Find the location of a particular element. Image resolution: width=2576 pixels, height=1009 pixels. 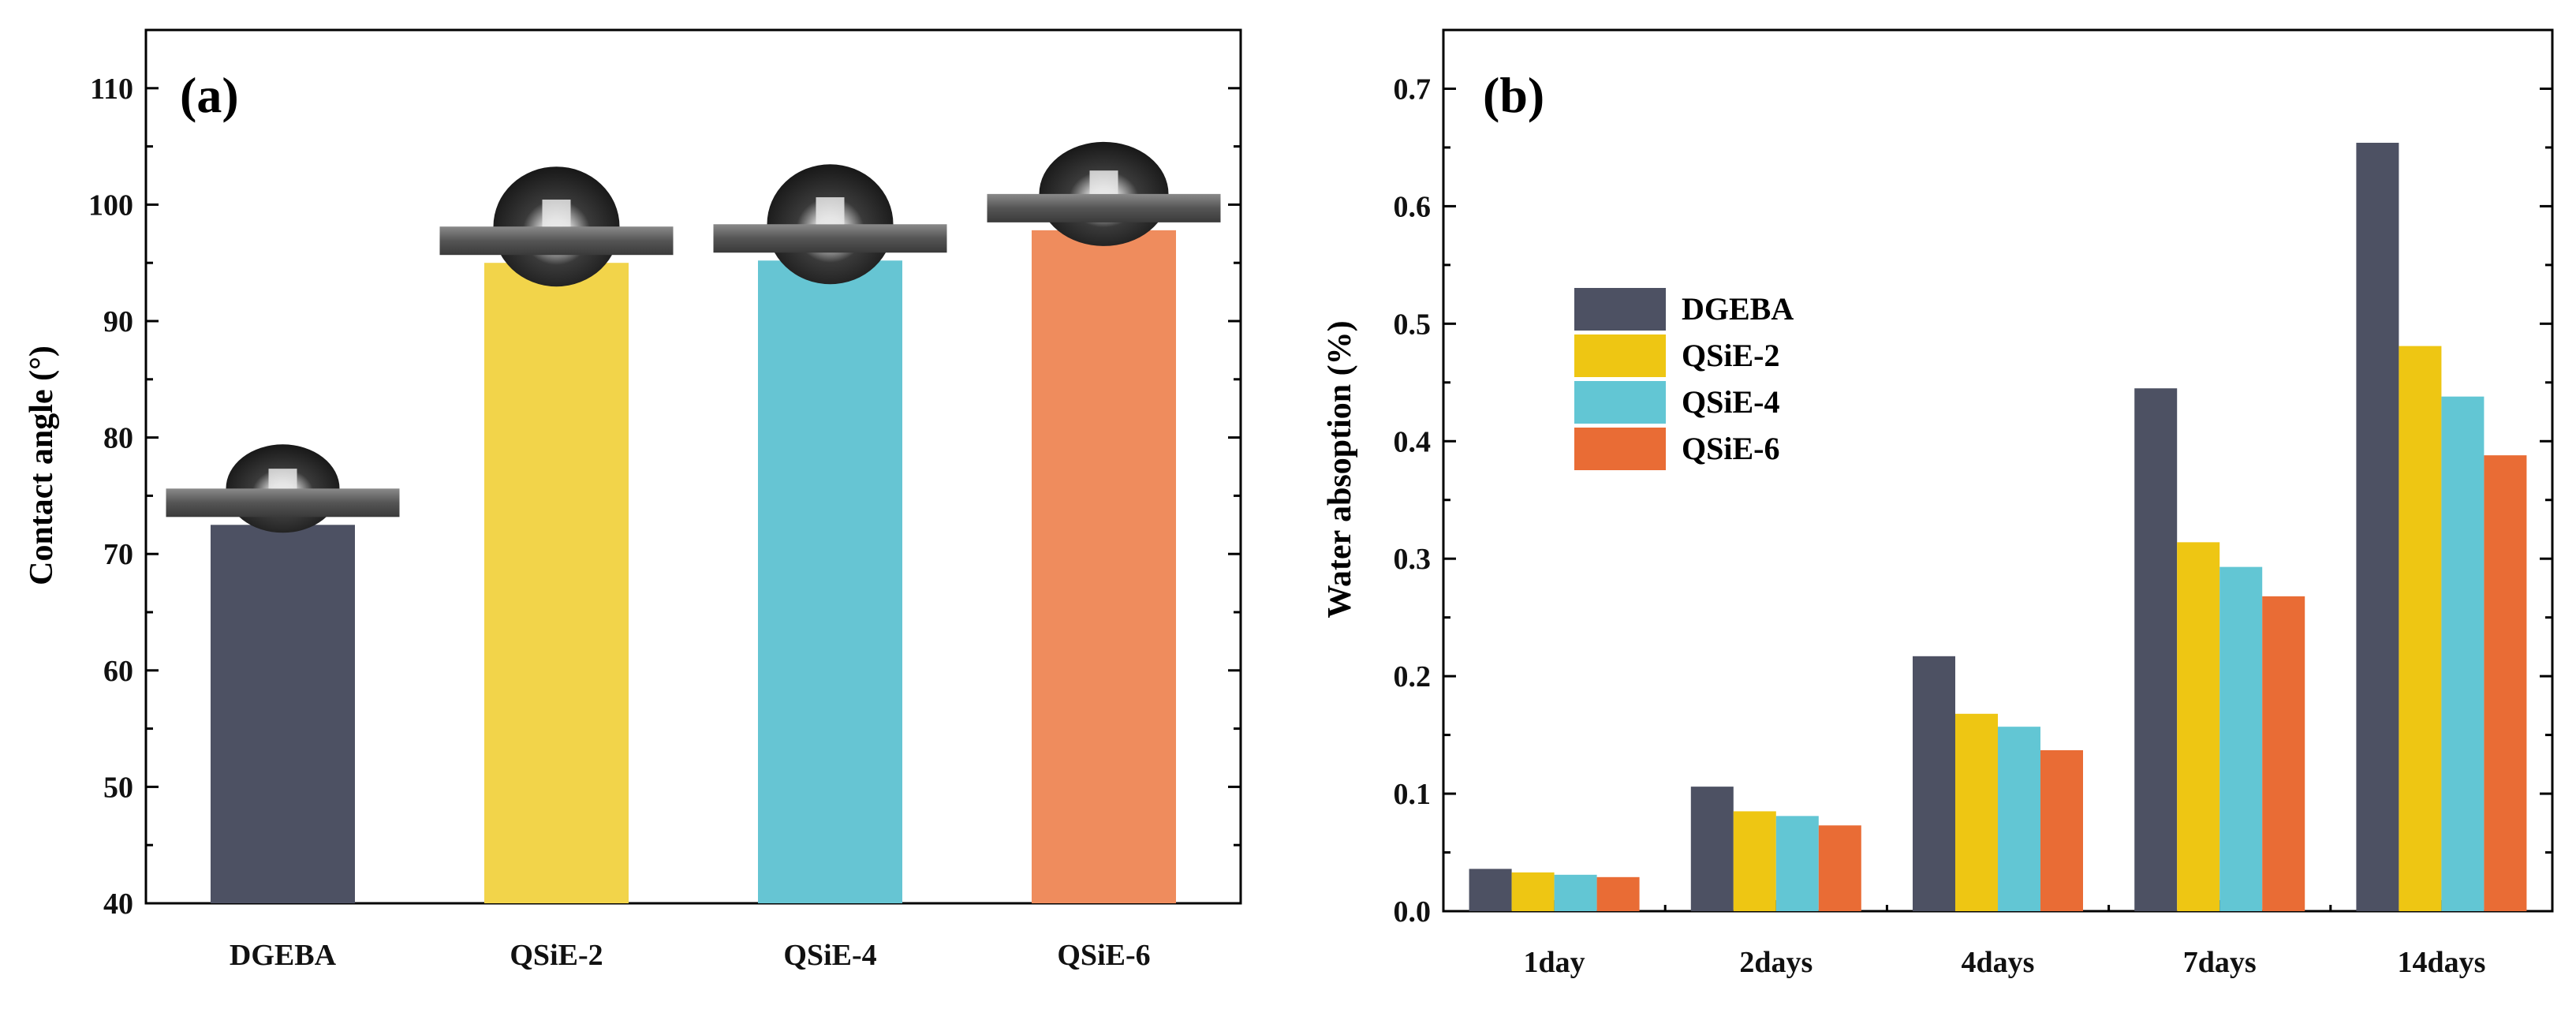

bar-qsie-4-7days is located at coordinates (2241, 738).